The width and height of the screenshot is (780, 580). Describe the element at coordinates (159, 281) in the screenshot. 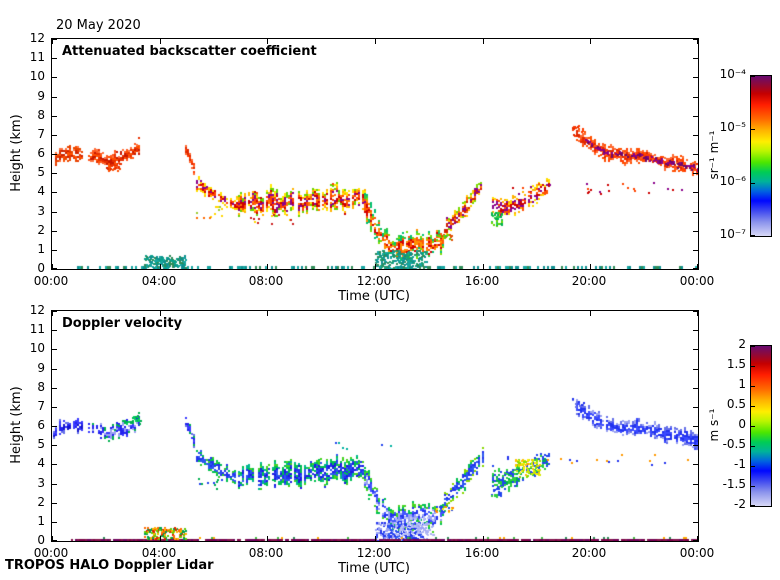

I see `x-tick-label: 04:00` at that location.